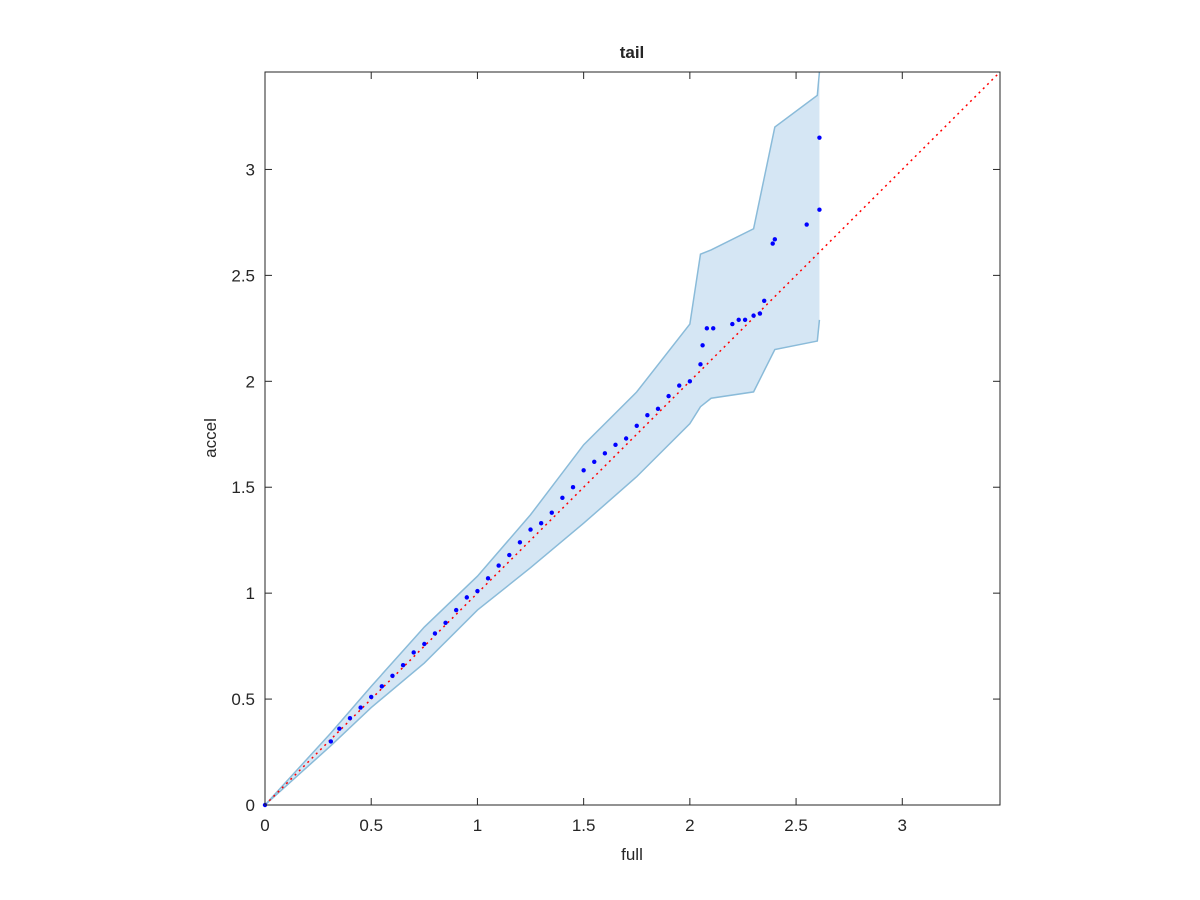  Describe the element at coordinates (243, 699) in the screenshot. I see `y-tick-label: 0.5` at that location.